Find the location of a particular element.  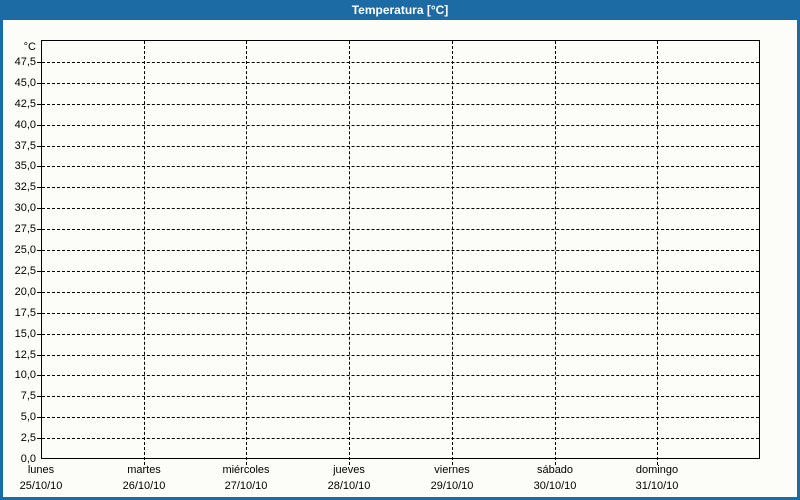

y-axis-tick-label: 42,5 is located at coordinates (25, 104).